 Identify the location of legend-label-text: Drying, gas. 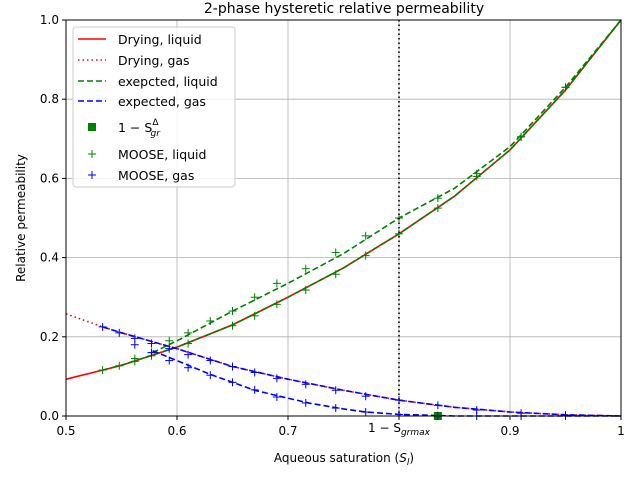
(154, 60).